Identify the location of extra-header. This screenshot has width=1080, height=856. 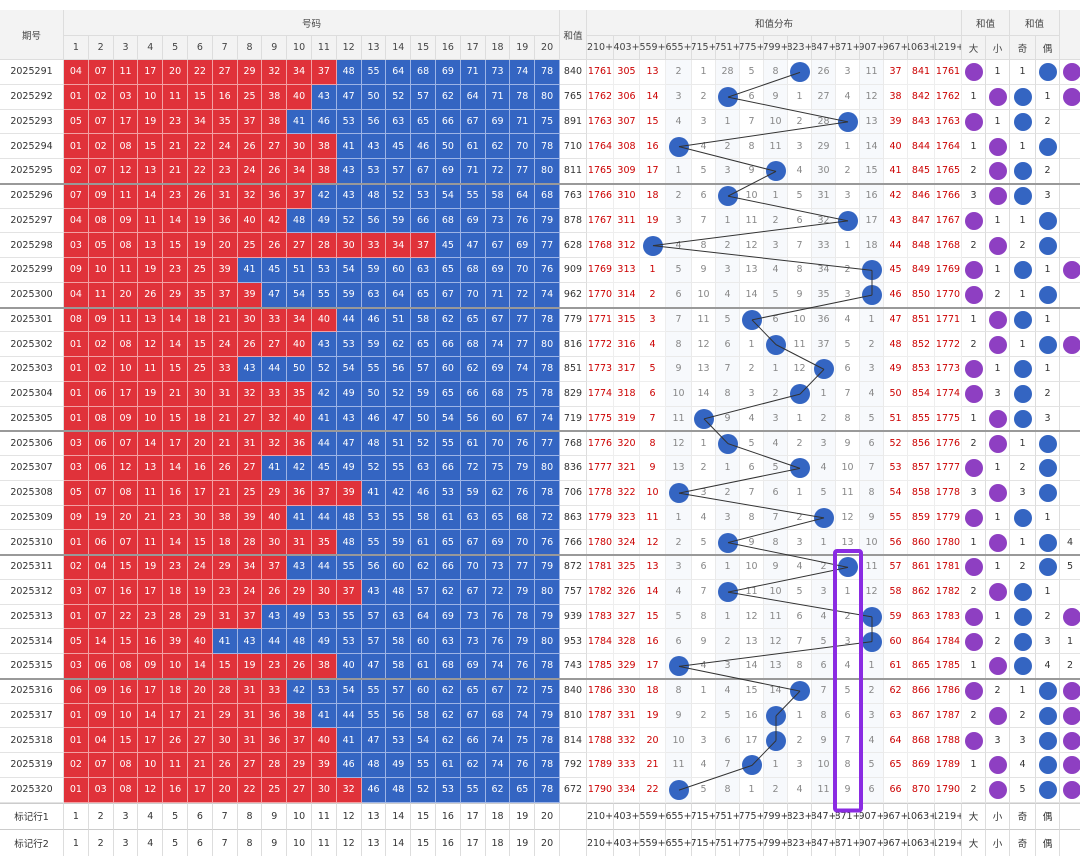
(1070, 35).